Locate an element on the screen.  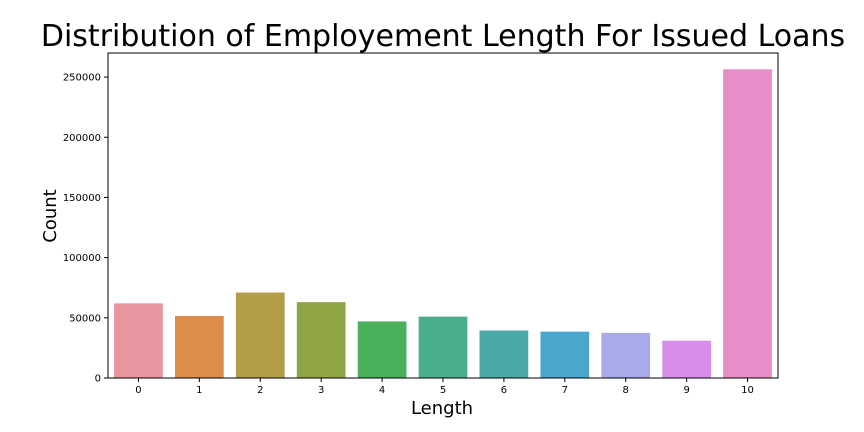
x-tick-label: 4 is located at coordinates (382, 390).